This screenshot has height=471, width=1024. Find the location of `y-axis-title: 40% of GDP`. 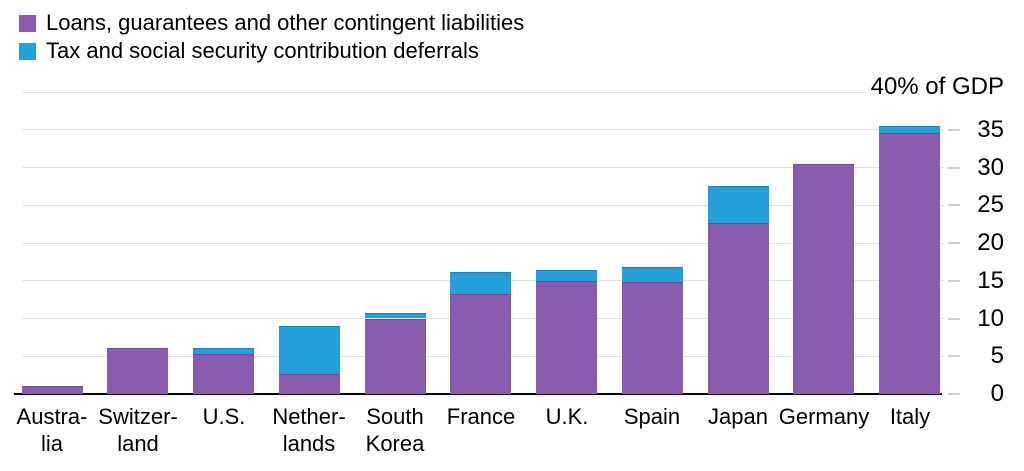

y-axis-title: 40% of GDP is located at coordinates (937, 86).